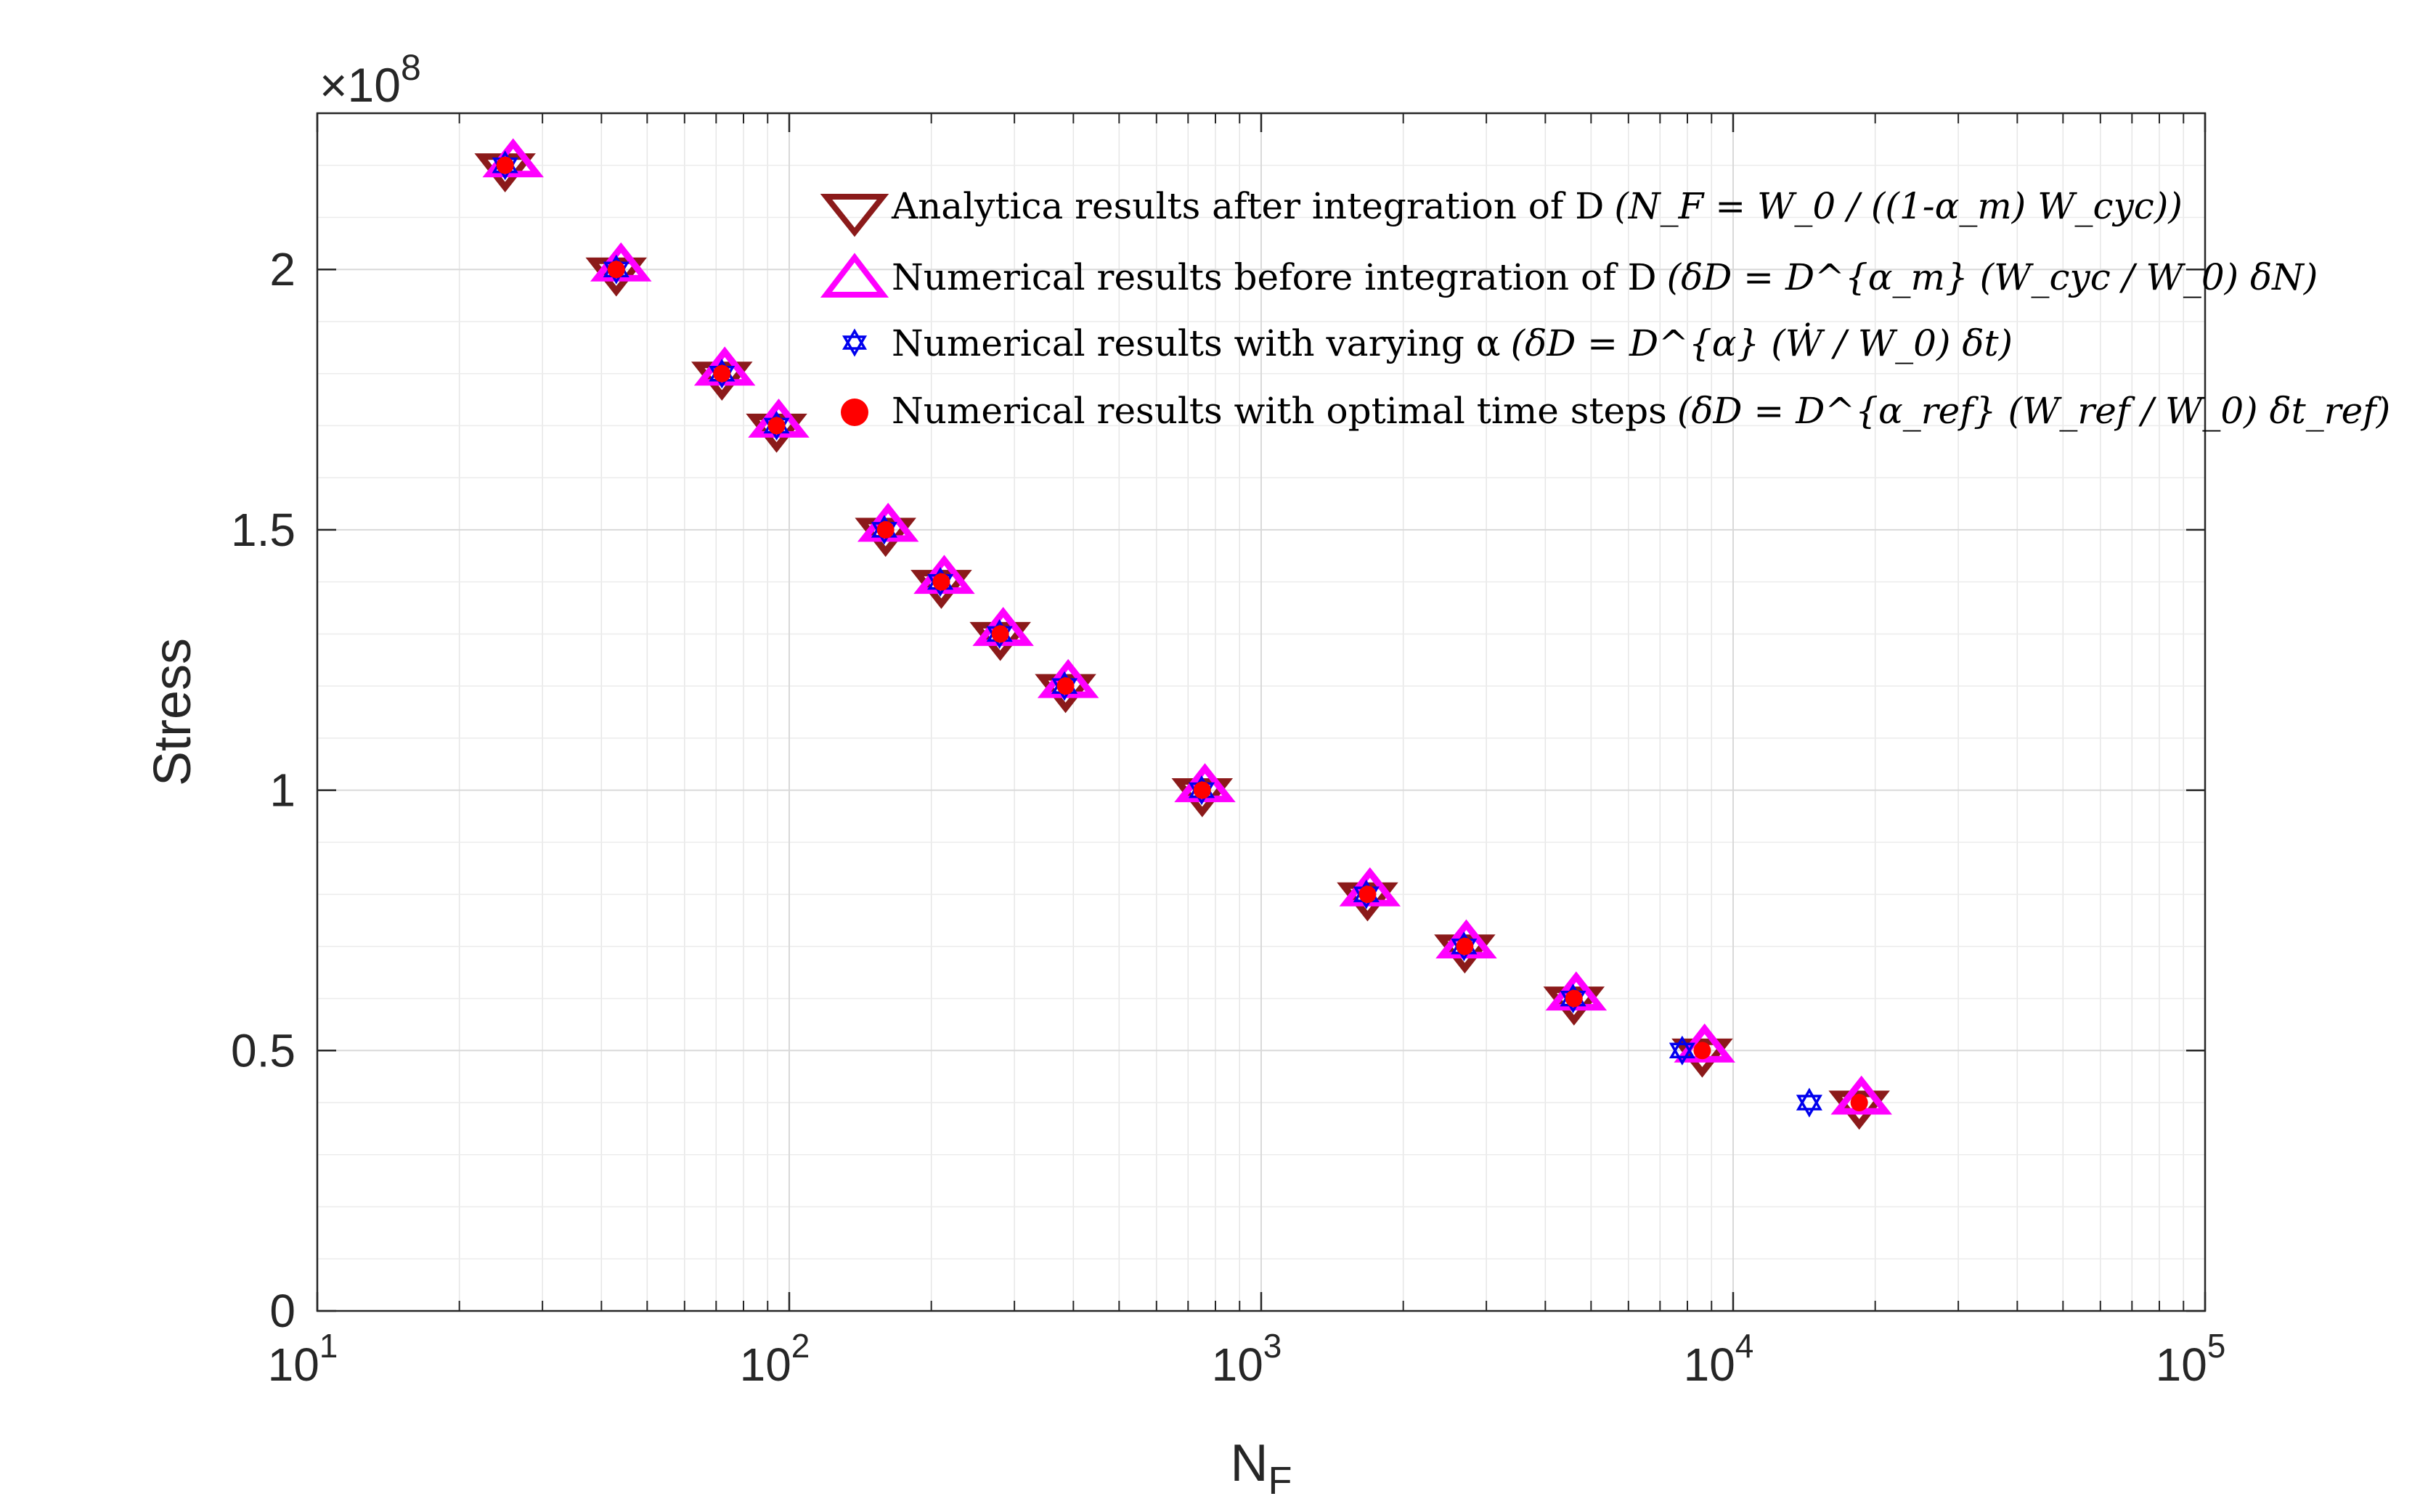 The width and height of the screenshot is (2420, 1512). What do you see at coordinates (854, 412) in the screenshot?
I see `legend-marker-circle` at bounding box center [854, 412].